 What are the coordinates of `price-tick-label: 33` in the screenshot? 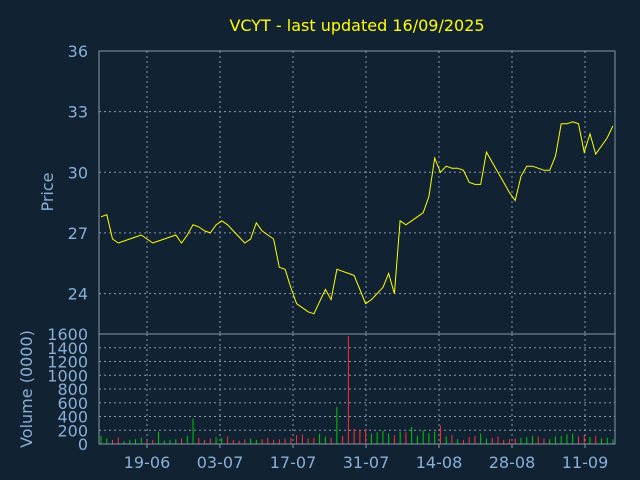 It's located at (78, 112).